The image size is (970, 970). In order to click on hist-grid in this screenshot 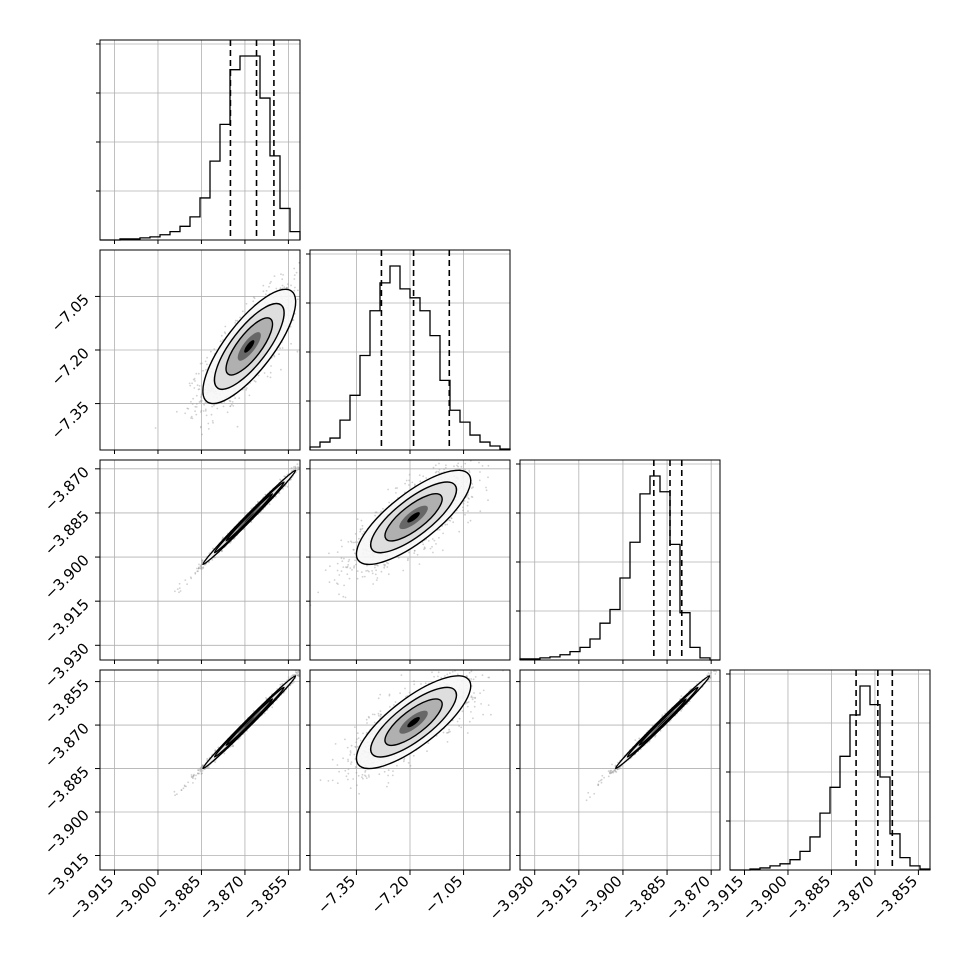, I will do `click(830, 770)`.